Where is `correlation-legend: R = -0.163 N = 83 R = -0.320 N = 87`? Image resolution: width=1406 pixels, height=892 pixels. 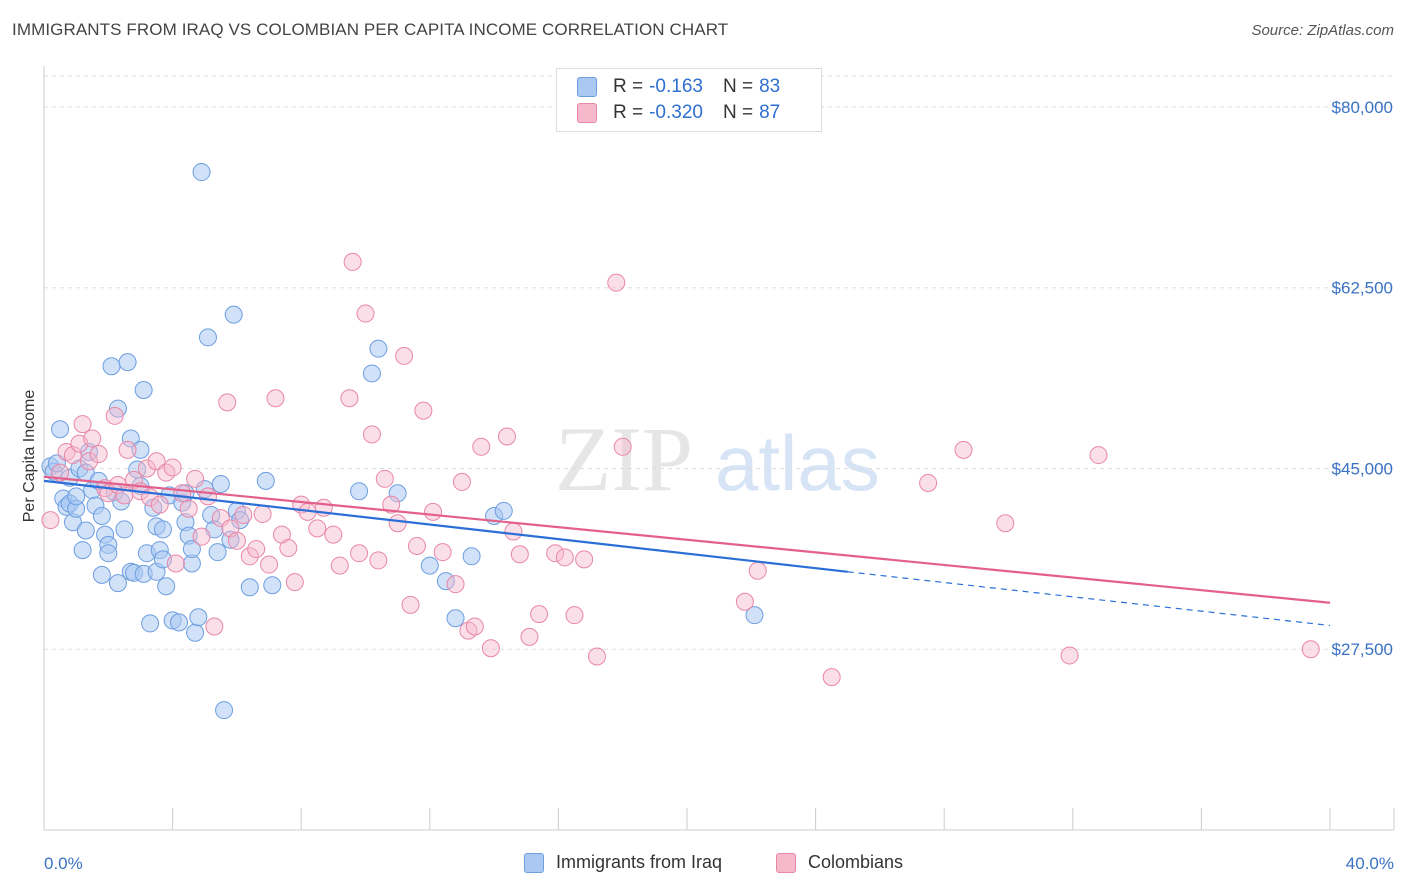
correlation-legend: R = -0.163 N = 83 R = -0.320 N = 87 is located at coordinates (689, 100).